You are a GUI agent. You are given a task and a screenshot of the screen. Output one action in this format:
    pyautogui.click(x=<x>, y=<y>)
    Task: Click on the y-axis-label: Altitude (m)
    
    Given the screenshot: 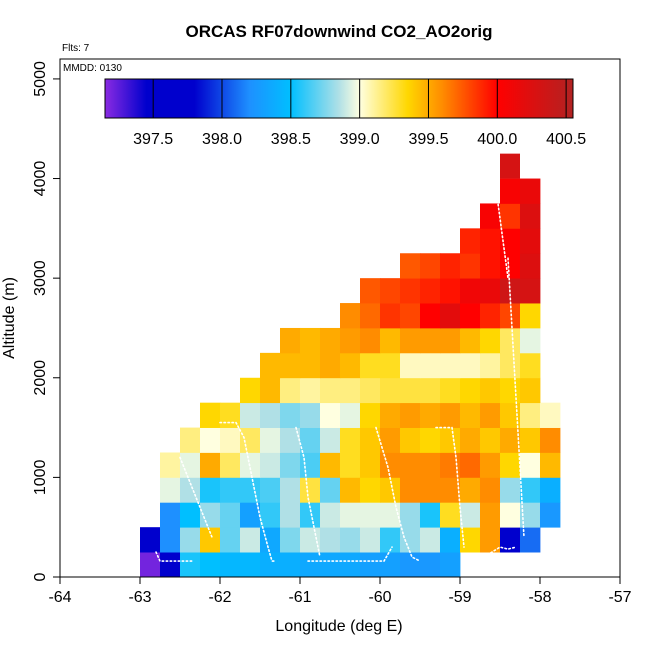 What is the action you would take?
    pyautogui.click(x=9, y=318)
    